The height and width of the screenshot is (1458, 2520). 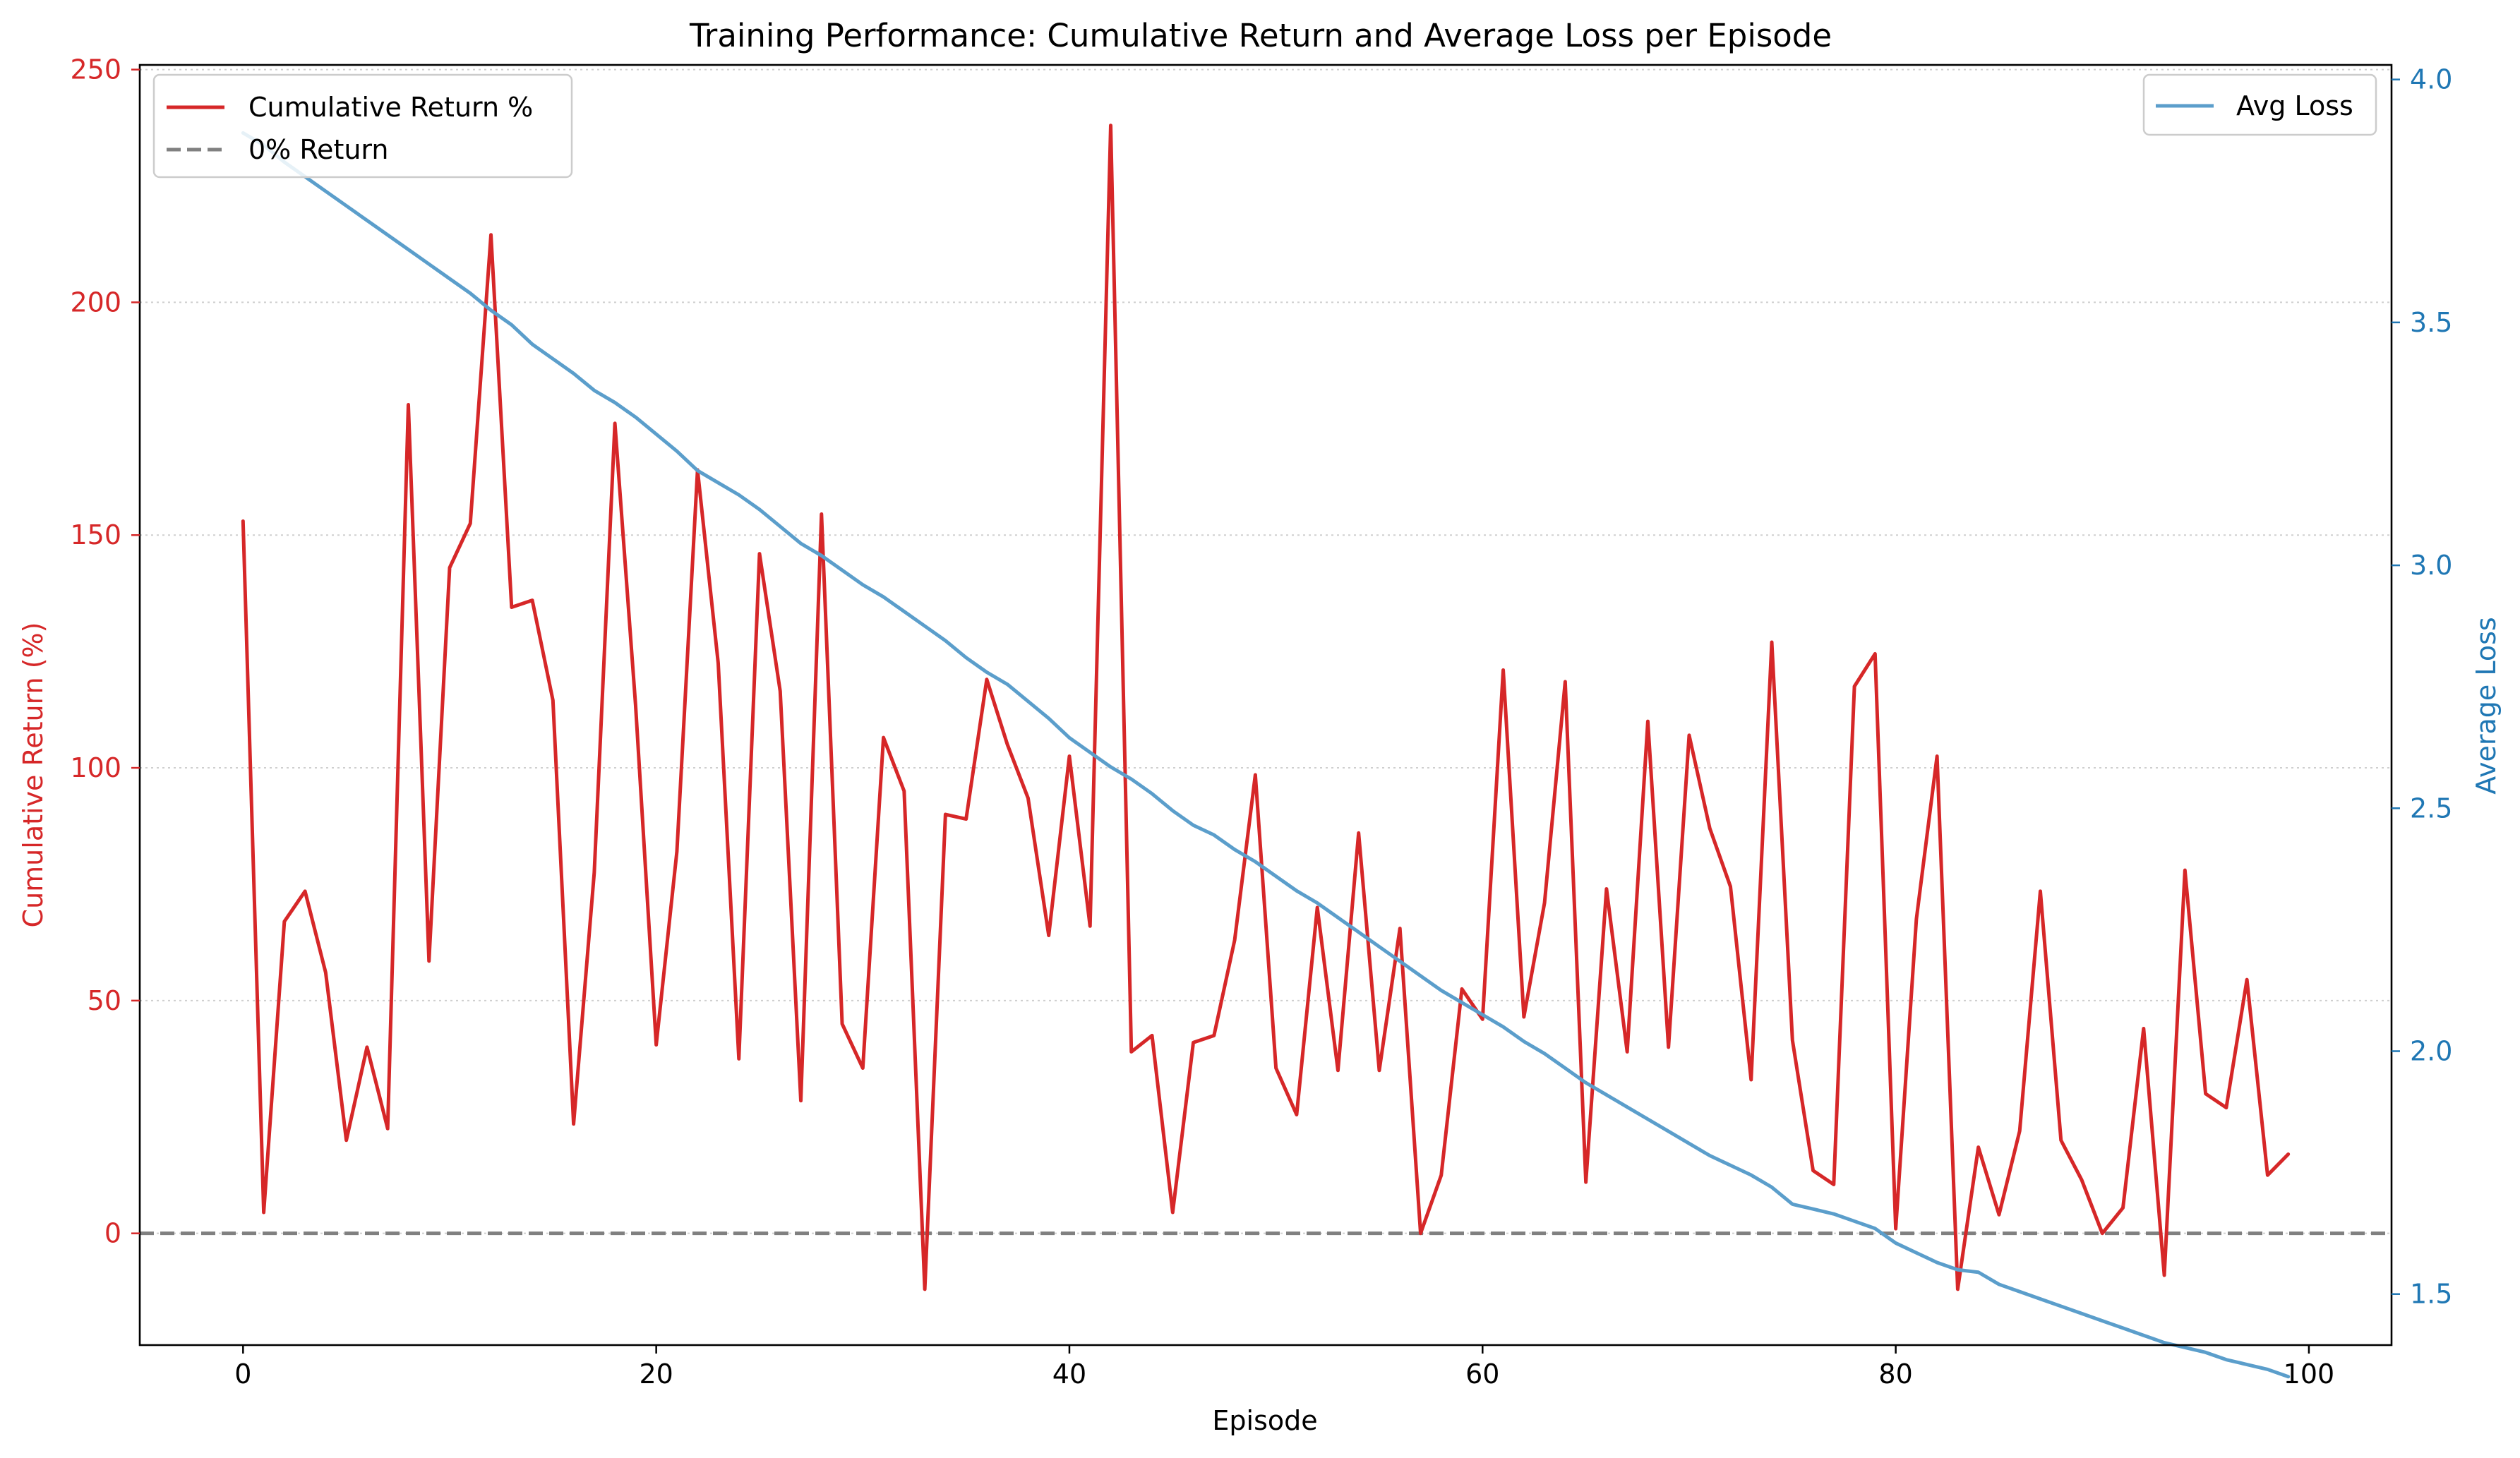 I want to click on right-tick-label: 3.5, so click(x=2431, y=322).